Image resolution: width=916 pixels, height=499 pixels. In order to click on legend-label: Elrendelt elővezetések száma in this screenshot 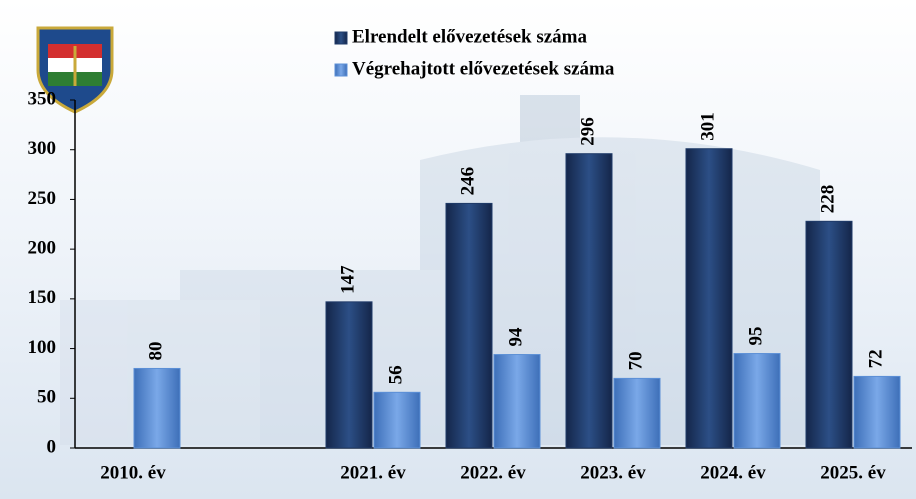, I will do `click(469, 36)`.